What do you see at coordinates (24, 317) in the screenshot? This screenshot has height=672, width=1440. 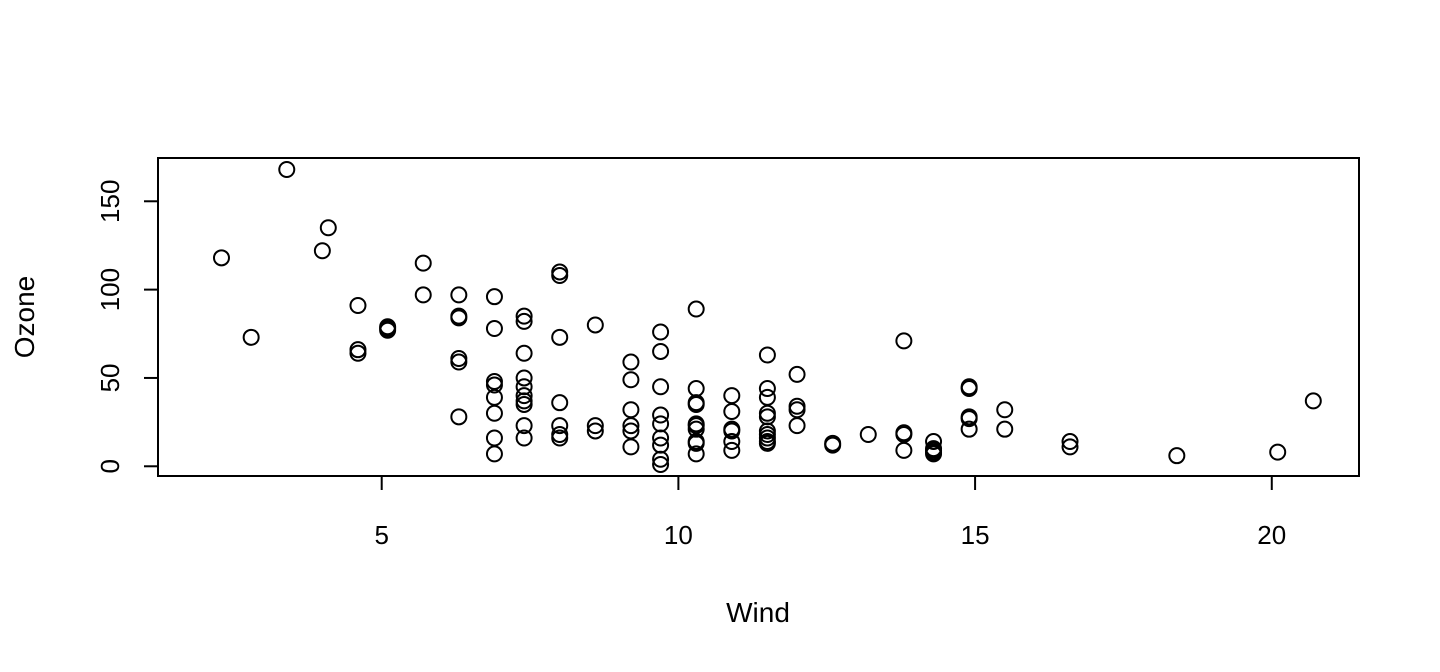 I see `y-axis-title: Ozone` at bounding box center [24, 317].